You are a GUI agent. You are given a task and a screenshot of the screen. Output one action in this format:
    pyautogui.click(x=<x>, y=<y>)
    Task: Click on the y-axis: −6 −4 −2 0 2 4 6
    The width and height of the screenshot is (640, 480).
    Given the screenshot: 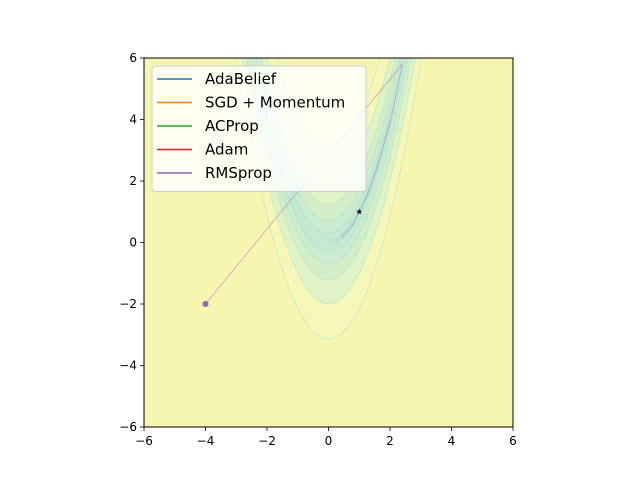 What is the action you would take?
    pyautogui.click(x=131, y=242)
    